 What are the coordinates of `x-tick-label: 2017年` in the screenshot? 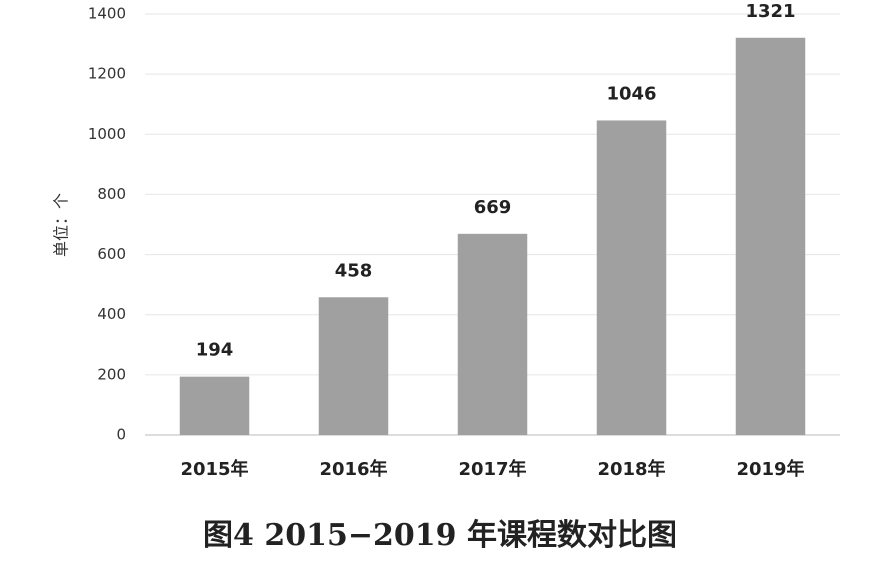 It's located at (492, 469).